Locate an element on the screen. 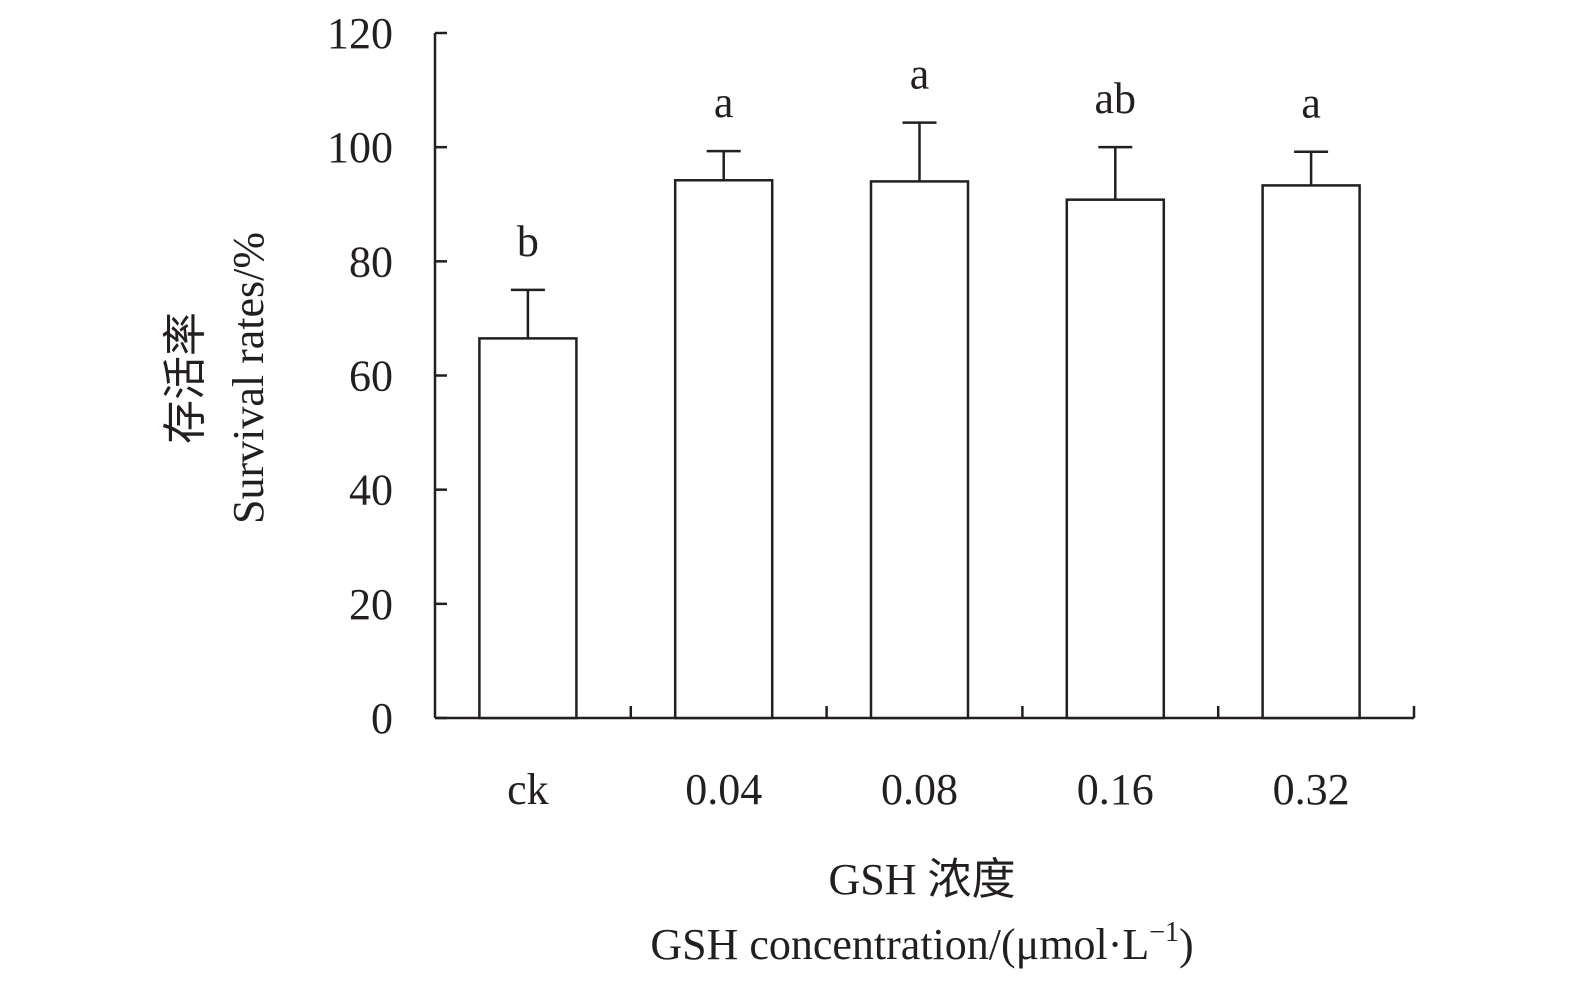 This screenshot has width=1575, height=988. y-tick-label: 100 is located at coordinates (360, 147).